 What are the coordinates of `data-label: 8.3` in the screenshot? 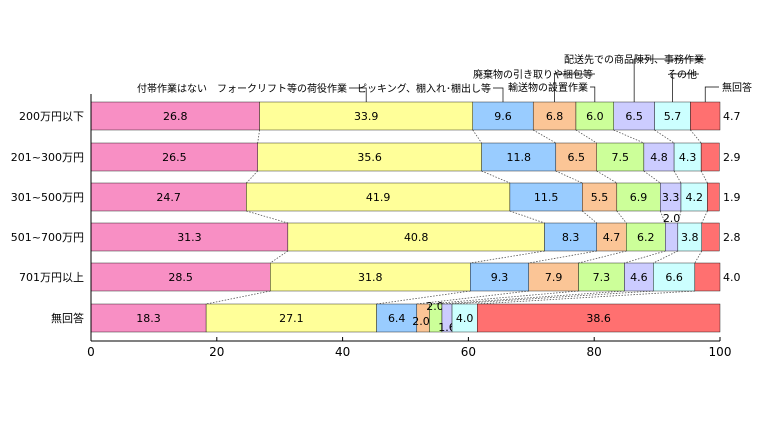 It's located at (571, 237).